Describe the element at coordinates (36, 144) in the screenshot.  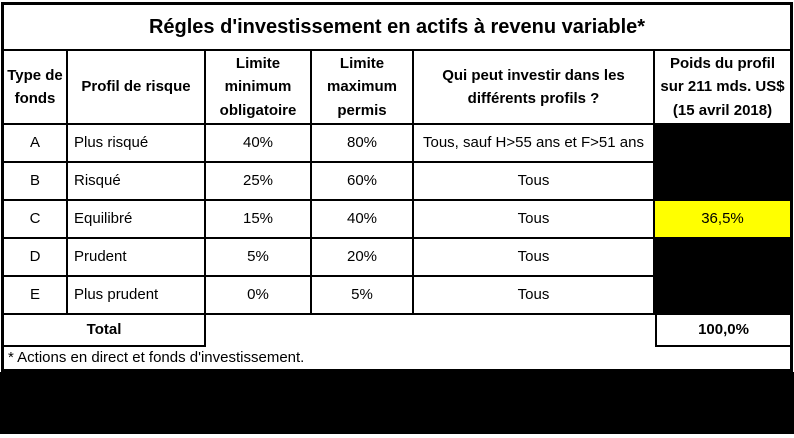
I see `fund-type: A` at that location.